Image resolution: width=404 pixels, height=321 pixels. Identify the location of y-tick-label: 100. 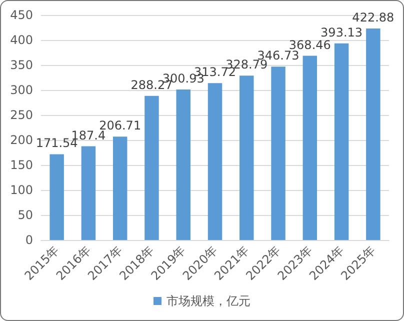
(21, 190).